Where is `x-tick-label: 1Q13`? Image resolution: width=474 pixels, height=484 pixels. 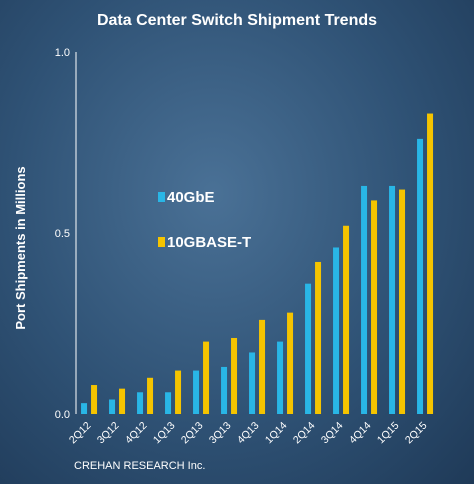
x-tick-label: 1Q13 is located at coordinates (164, 433).